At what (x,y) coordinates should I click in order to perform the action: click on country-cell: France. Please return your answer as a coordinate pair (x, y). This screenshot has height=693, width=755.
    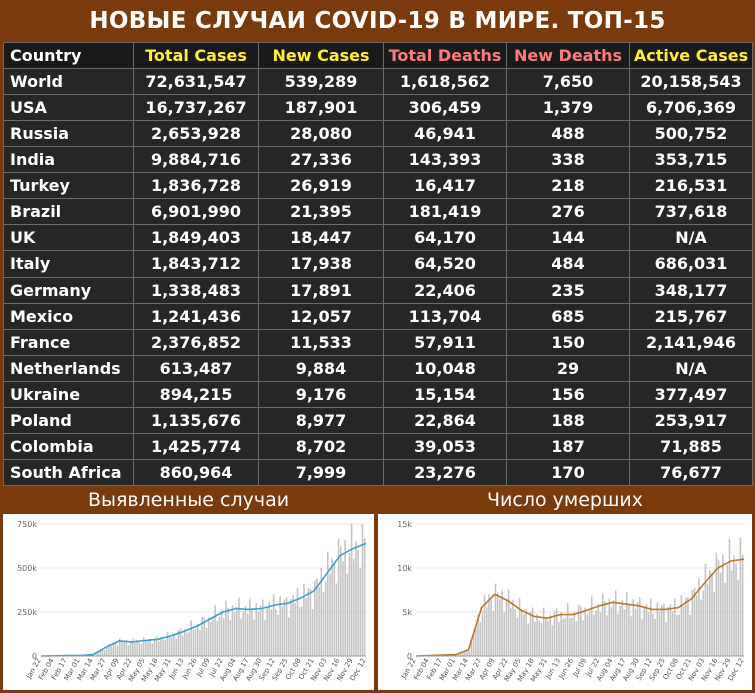
    Looking at the image, I should click on (68, 342).